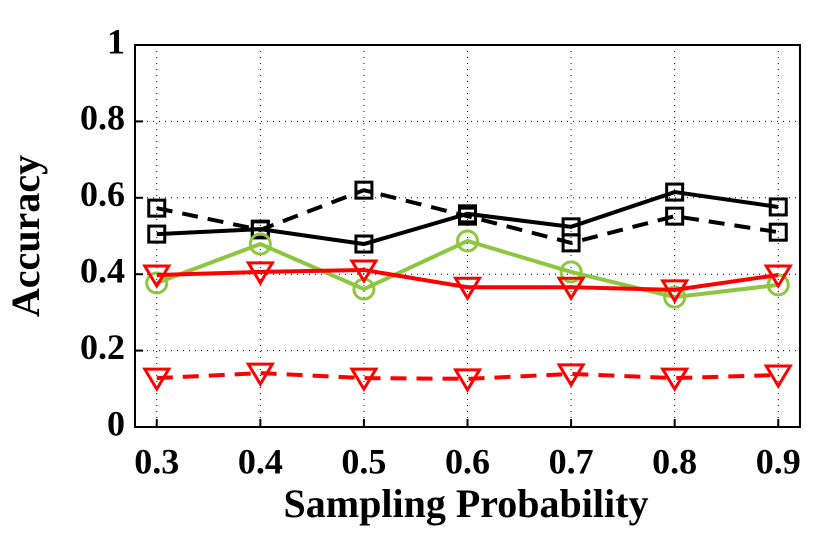  What do you see at coordinates (467, 461) in the screenshot?
I see `x-tick-label: 0.6` at bounding box center [467, 461].